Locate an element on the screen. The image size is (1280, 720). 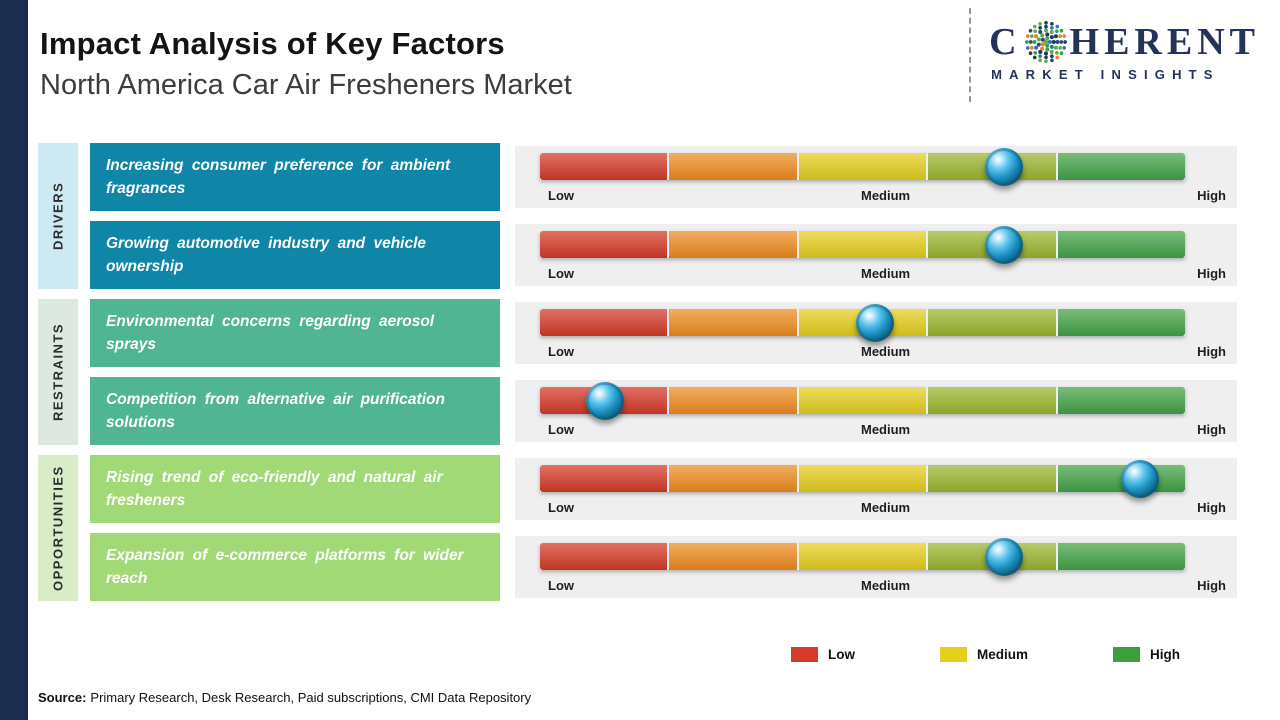
group-label-opportunities: OPPORTUNITIES is located at coordinates (58, 528).